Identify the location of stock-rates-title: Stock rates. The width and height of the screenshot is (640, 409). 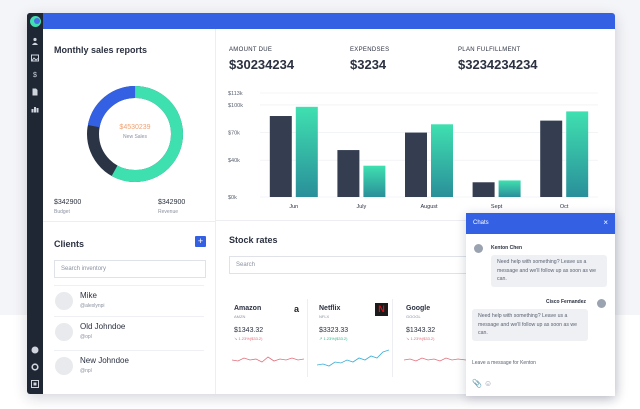
(253, 240).